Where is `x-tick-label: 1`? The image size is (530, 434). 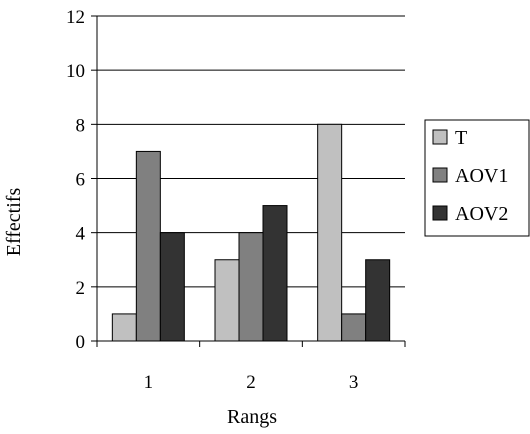
x-tick-label: 1 is located at coordinates (149, 382).